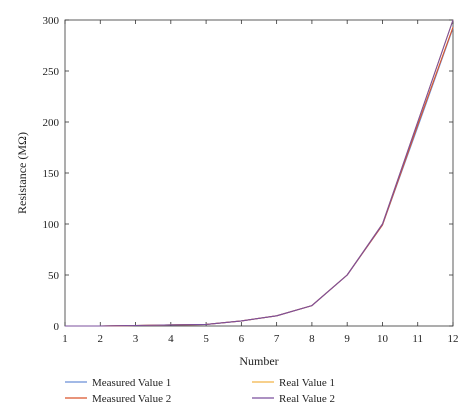 This screenshot has width=474, height=417. Describe the element at coordinates (417, 339) in the screenshot. I see `x-tick-label: 11` at that location.